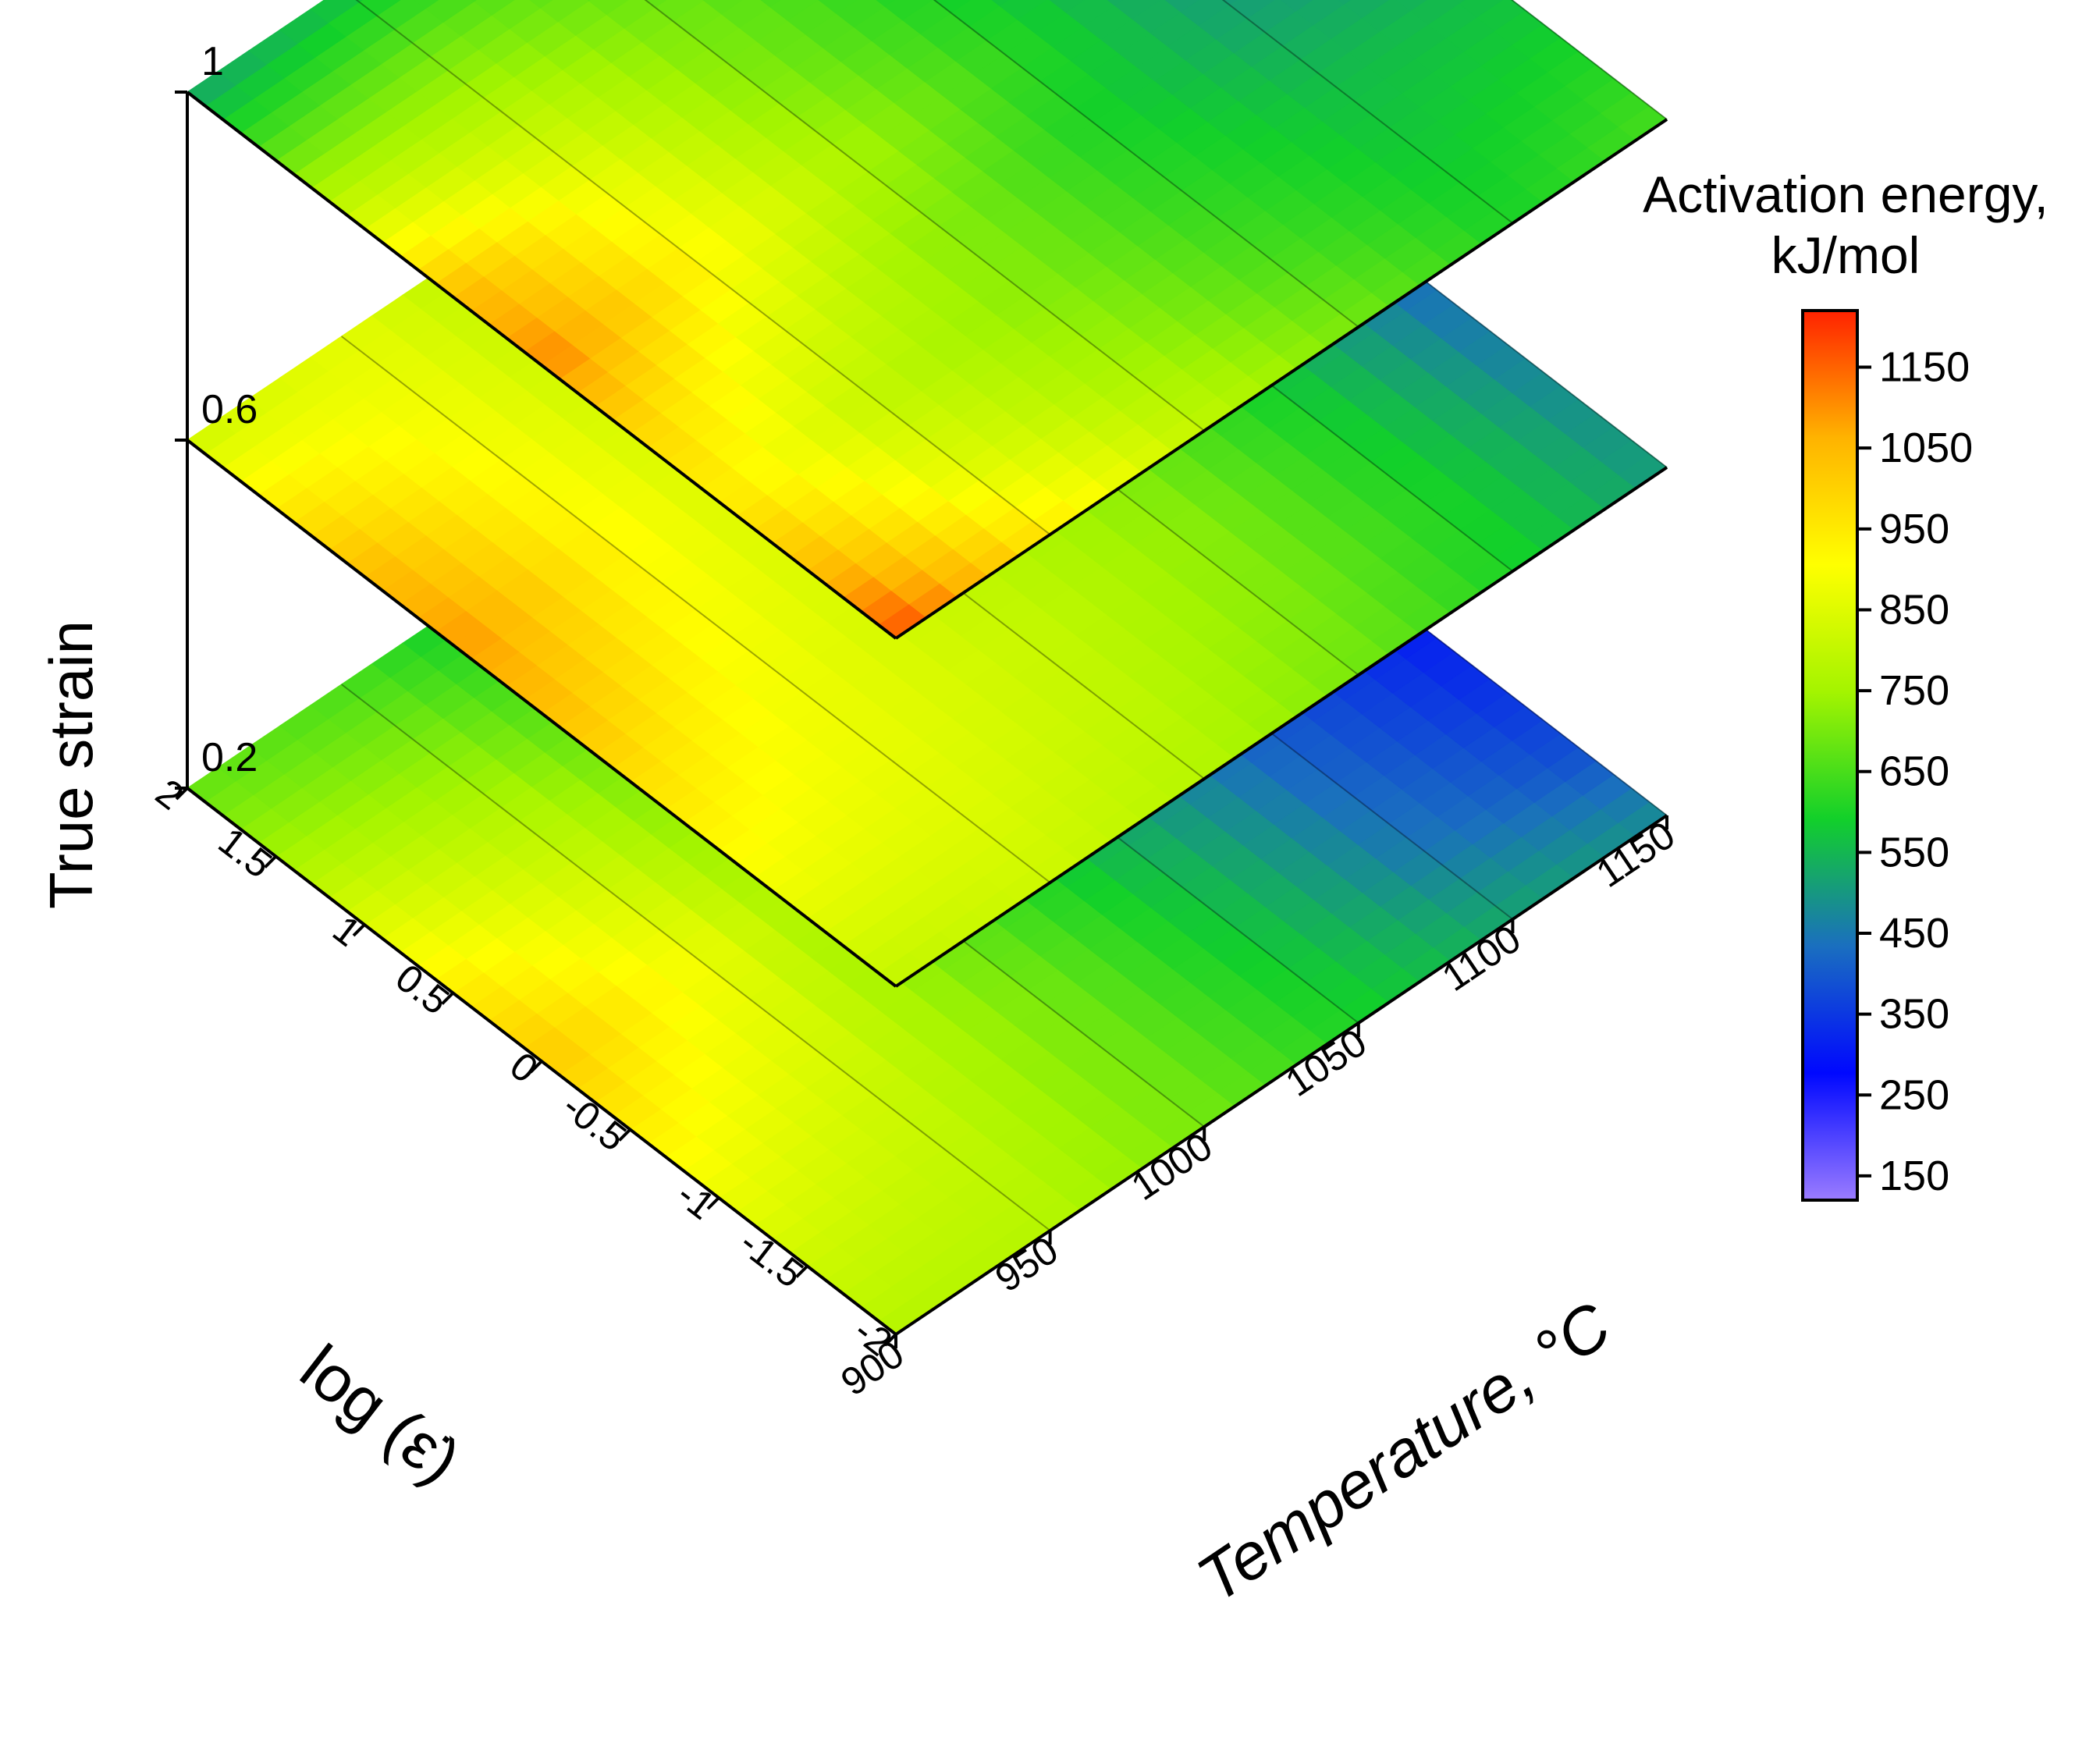 This screenshot has width=2100, height=1737. I want to click on x-tick-label: 900, so click(872, 1368).